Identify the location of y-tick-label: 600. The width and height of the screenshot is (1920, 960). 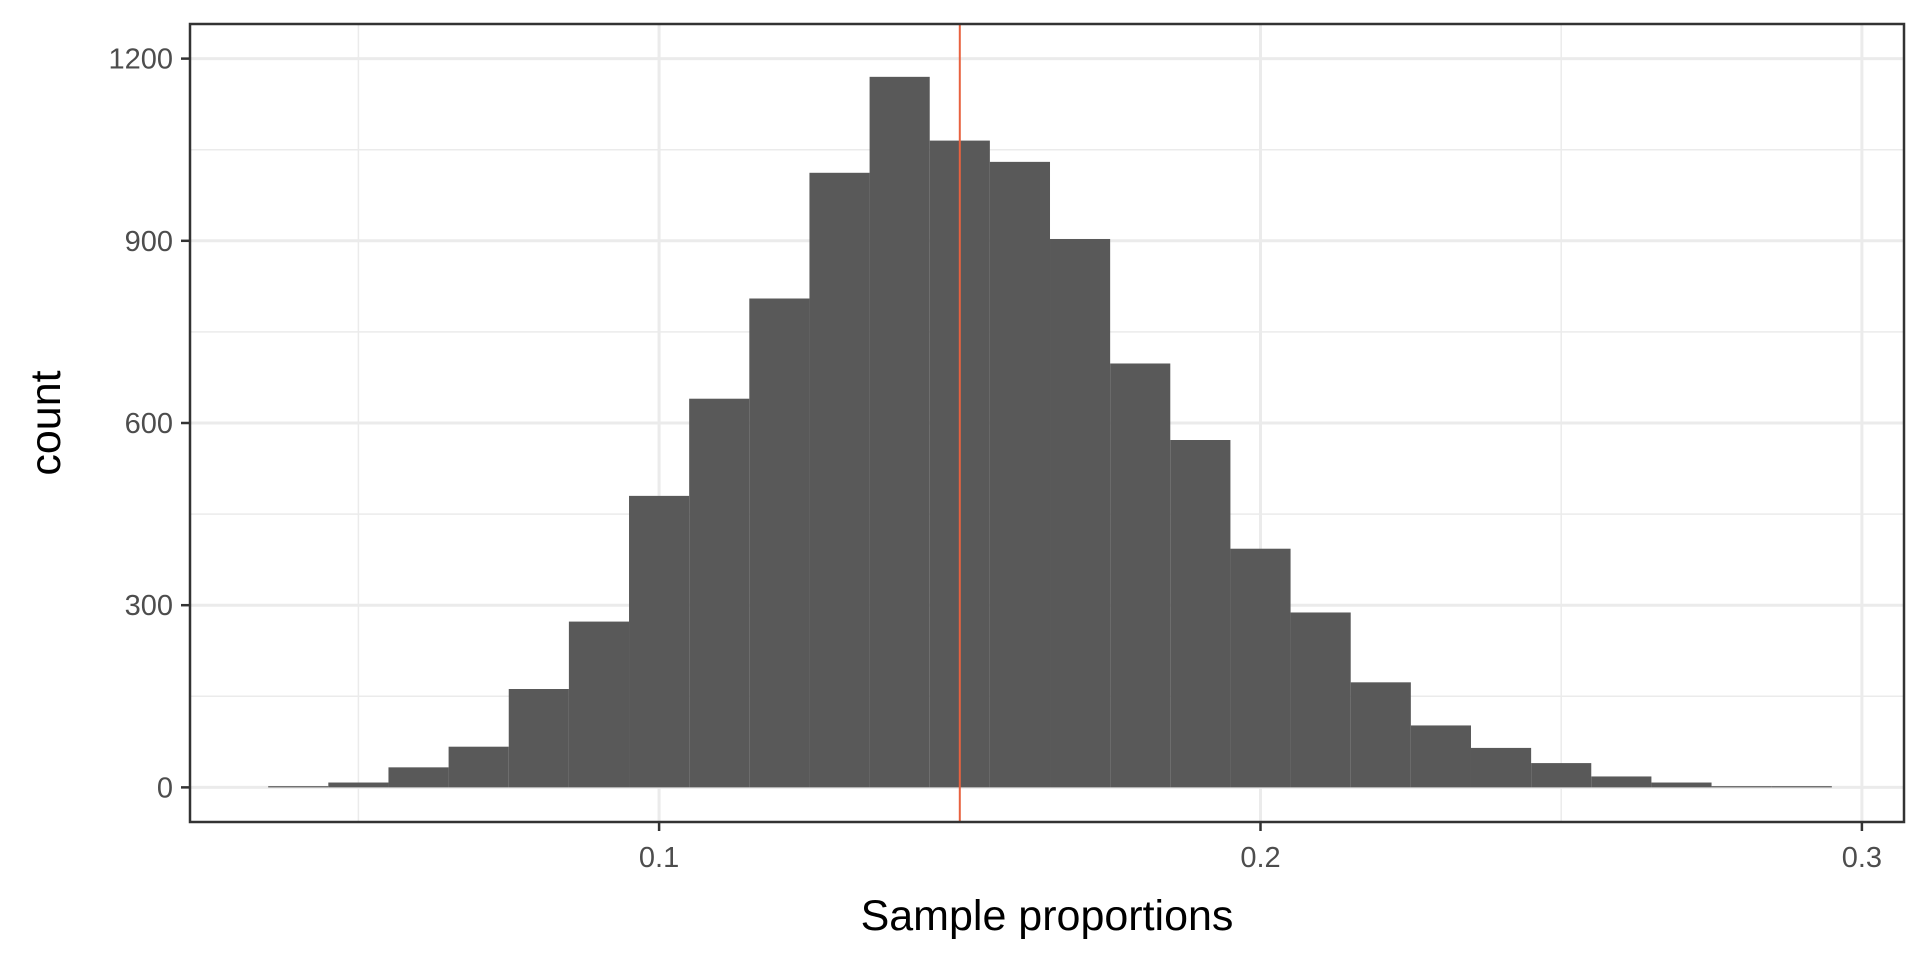
(149, 424).